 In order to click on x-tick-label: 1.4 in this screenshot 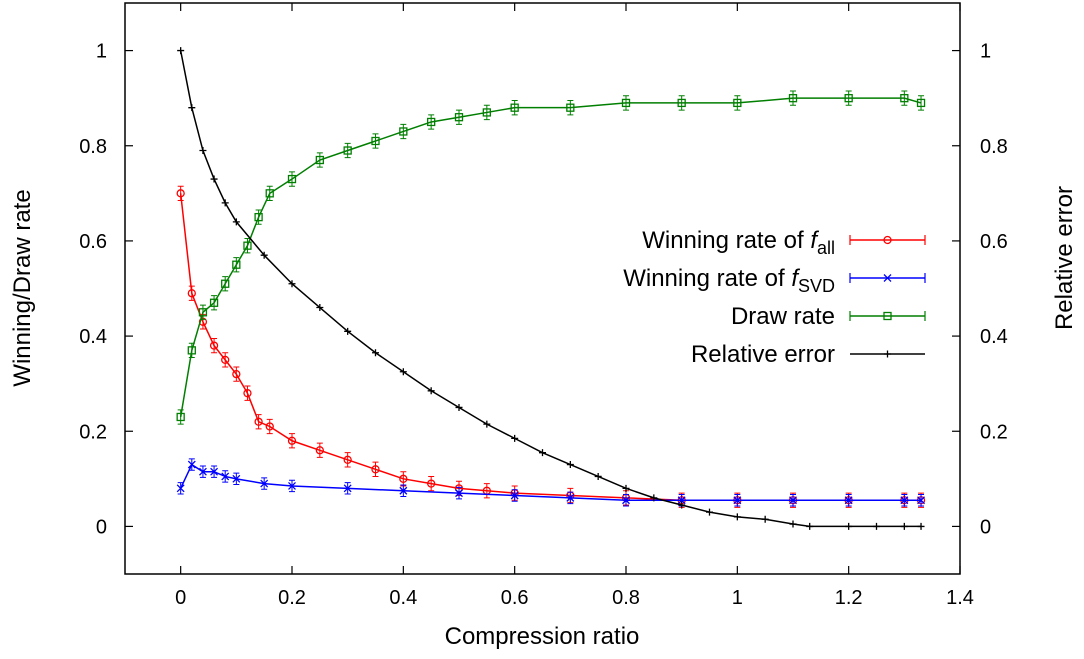, I will do `click(960, 598)`.